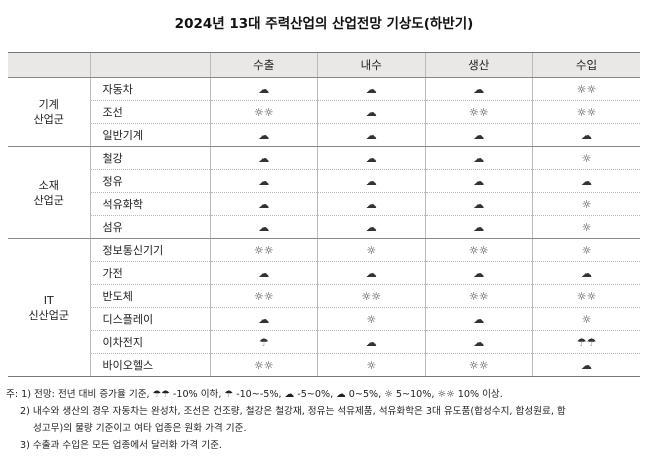 This screenshot has width=648, height=462. What do you see at coordinates (149, 250) in the screenshot?
I see `industry-name: 정보통신기기` at bounding box center [149, 250].